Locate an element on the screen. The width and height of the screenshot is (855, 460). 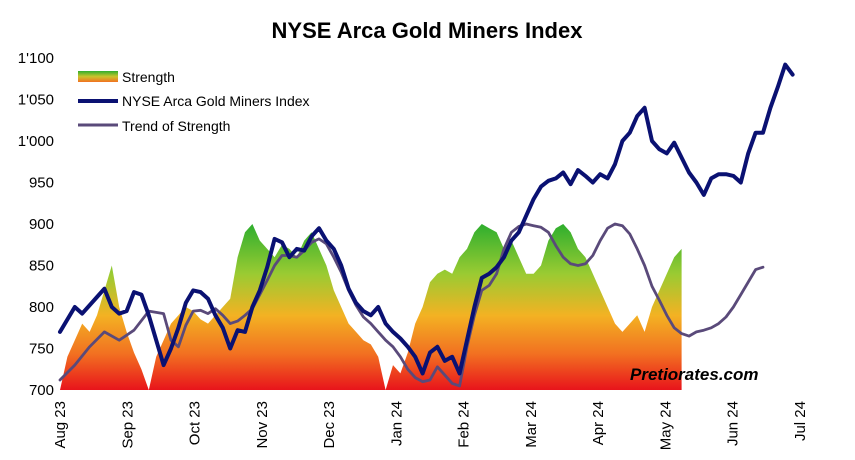
y-tick-label: 1'000 is located at coordinates (36, 141).